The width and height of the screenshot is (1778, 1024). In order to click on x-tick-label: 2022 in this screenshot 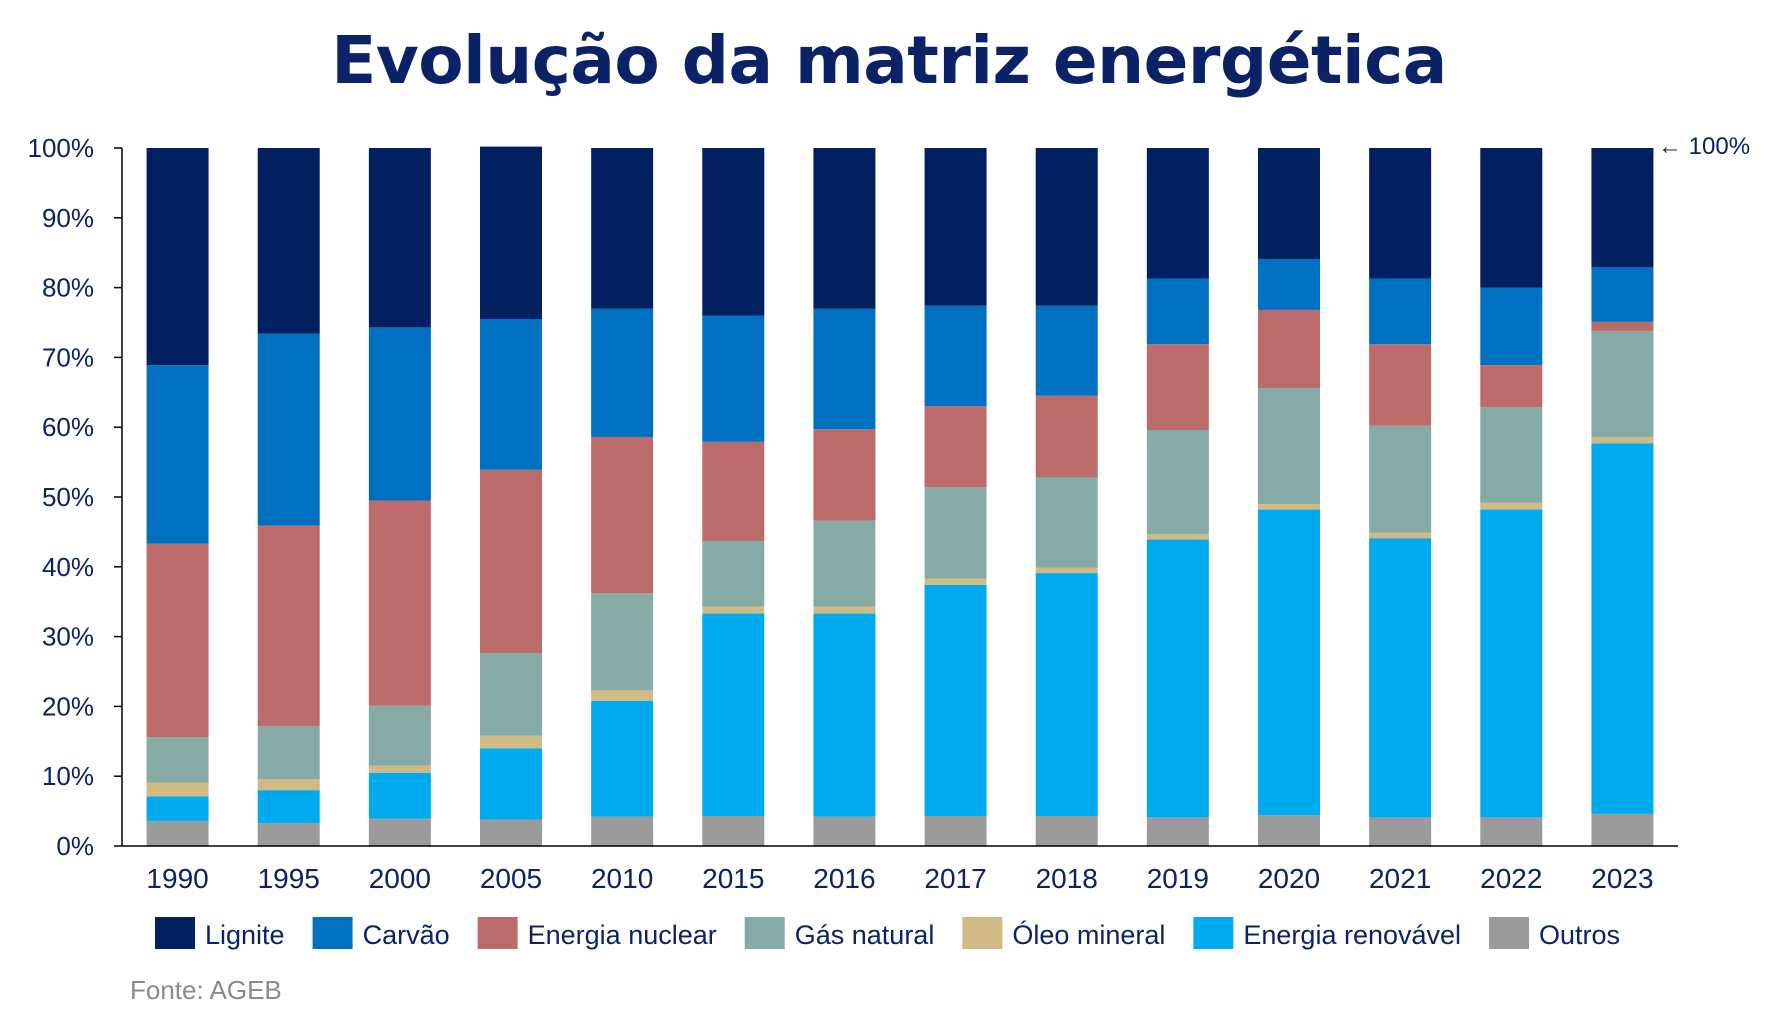, I will do `click(1511, 878)`.